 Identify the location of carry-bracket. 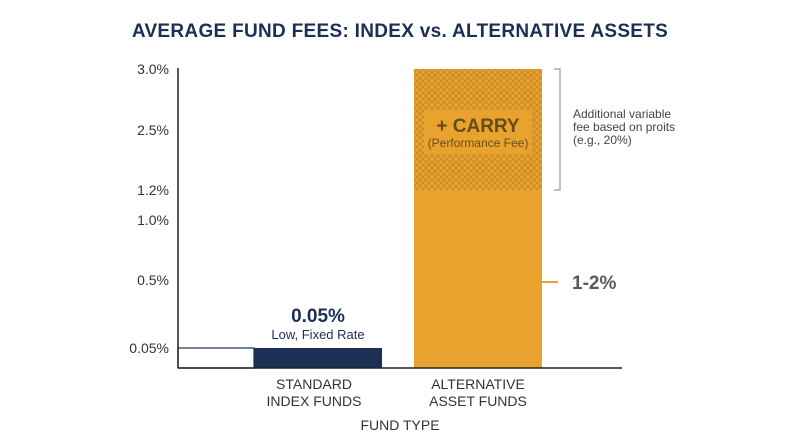
(557, 129).